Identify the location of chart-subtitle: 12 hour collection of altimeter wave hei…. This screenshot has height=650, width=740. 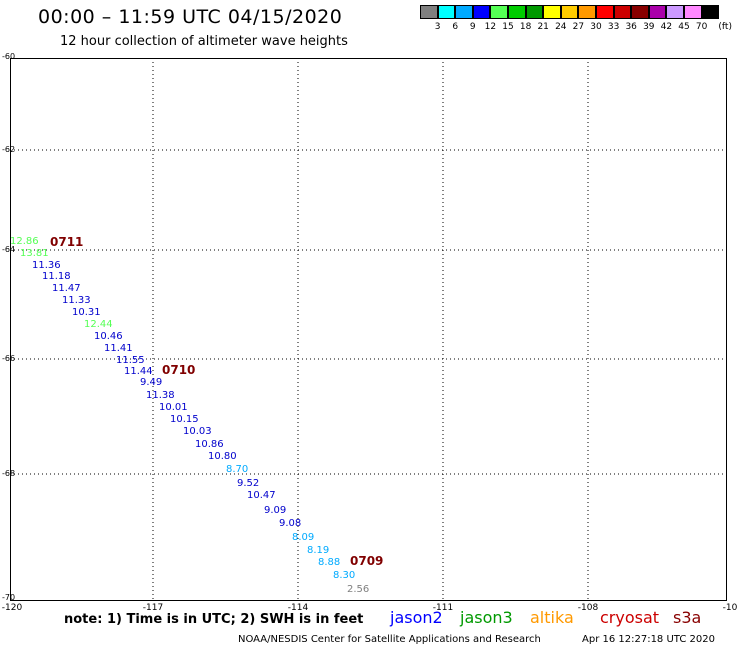
(204, 41).